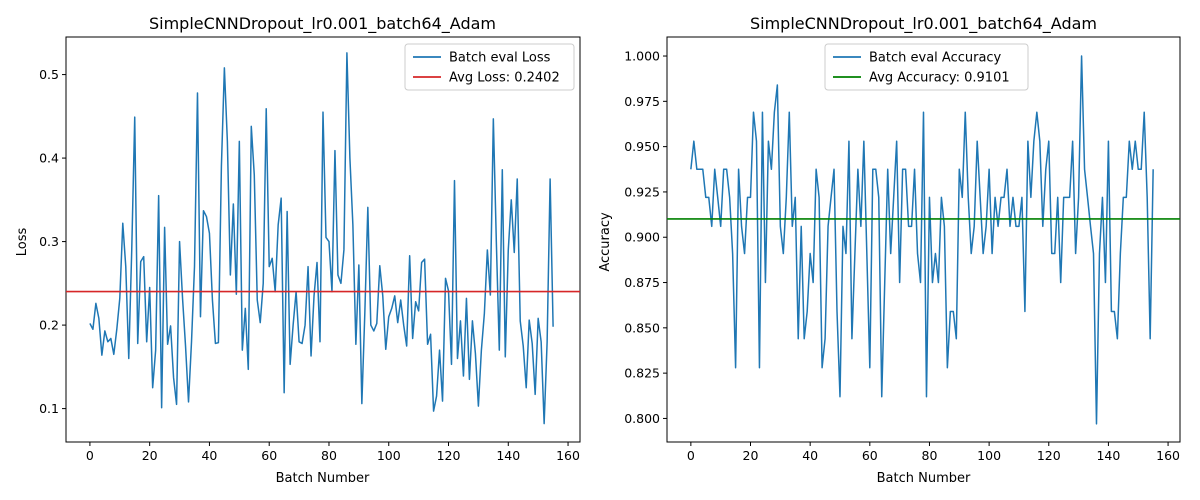 This screenshot has height=500, width=1200. I want to click on accuracy-y-tick-label: 0.825, so click(642, 373).